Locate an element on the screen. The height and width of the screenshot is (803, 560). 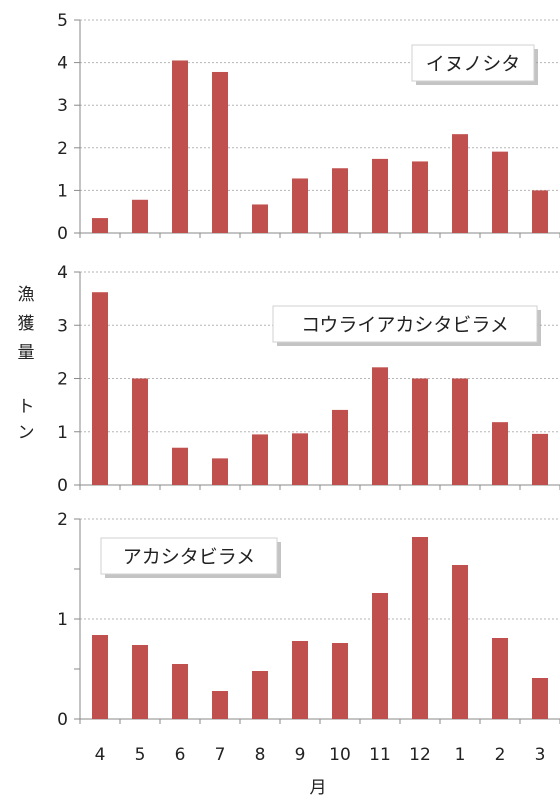
x-tick-label: 8 is located at coordinates (260, 755).